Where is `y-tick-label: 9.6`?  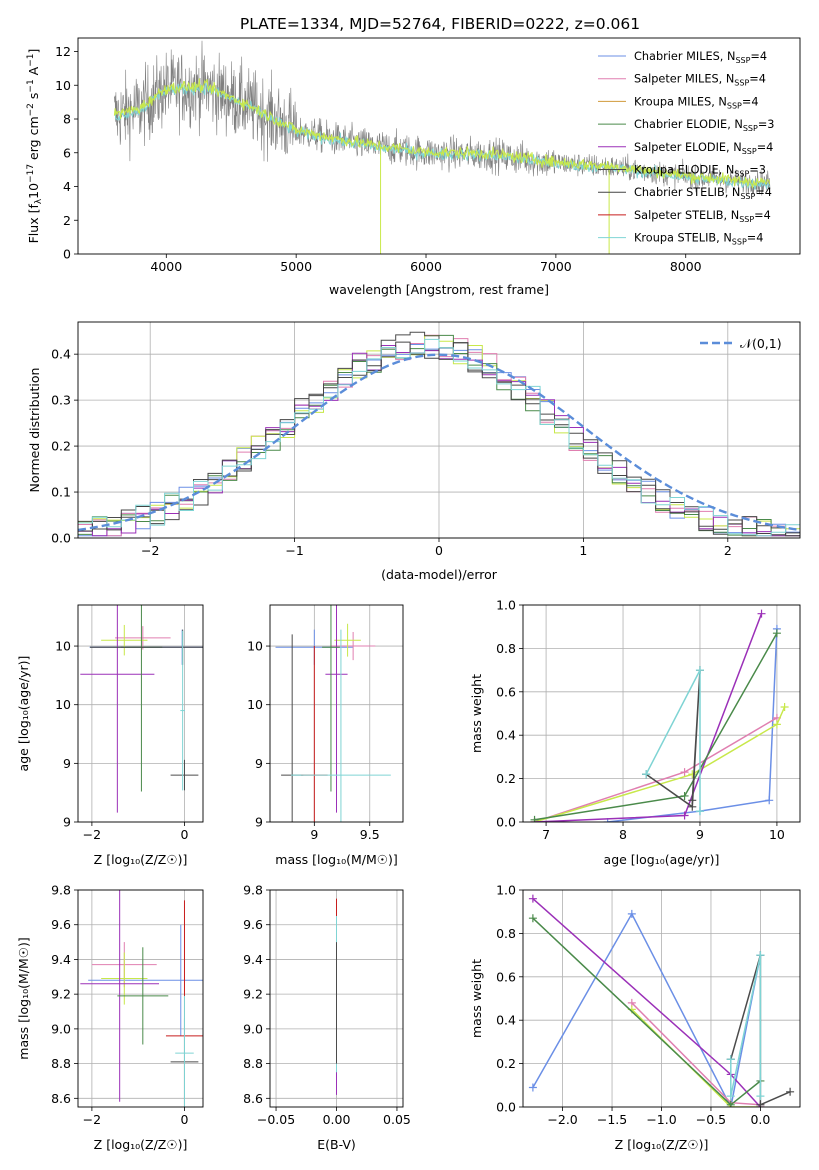 y-tick-label: 9.6 is located at coordinates (61, 924).